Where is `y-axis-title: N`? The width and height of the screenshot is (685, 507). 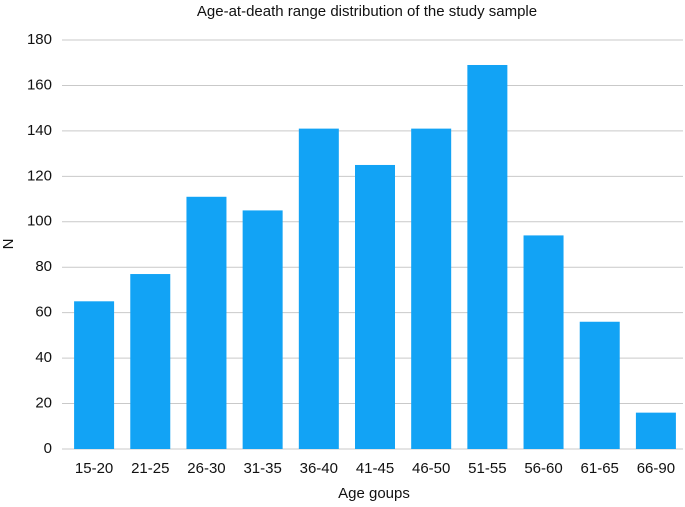
y-axis-title: N is located at coordinates (8, 244).